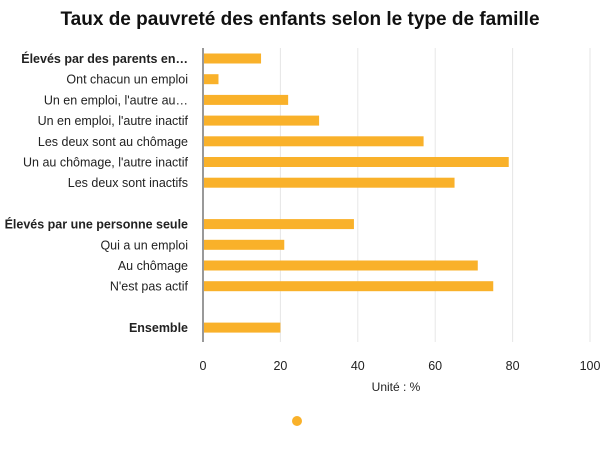 This screenshot has width=600, height=450. I want to click on x-tick-label: 80, so click(513, 366).